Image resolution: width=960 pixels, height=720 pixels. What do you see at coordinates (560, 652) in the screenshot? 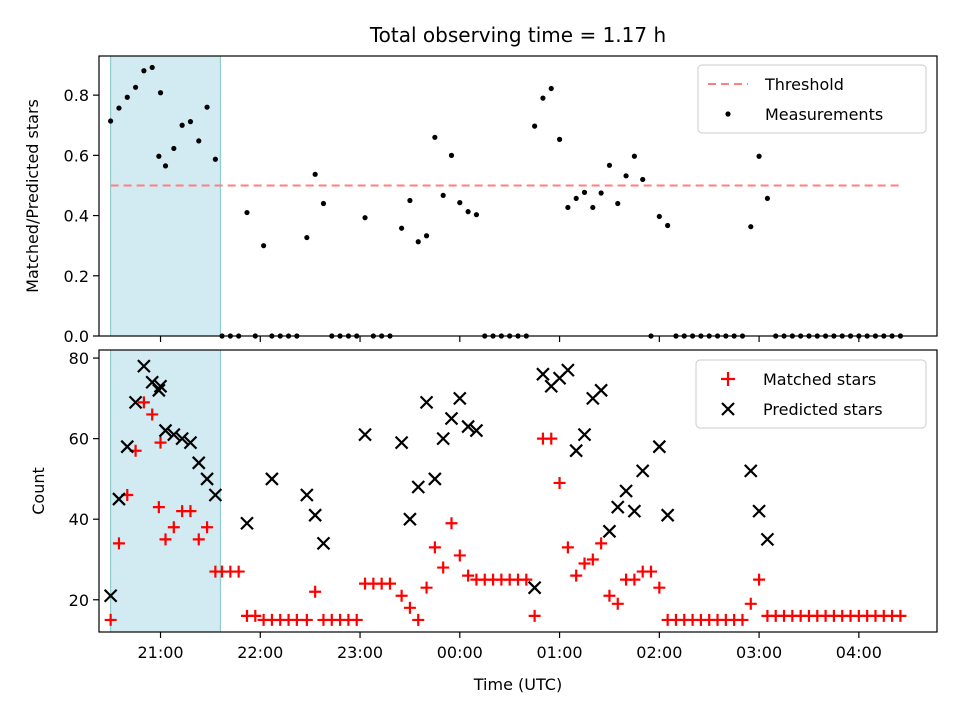
I see `xtick-label: 01:00` at bounding box center [560, 652].